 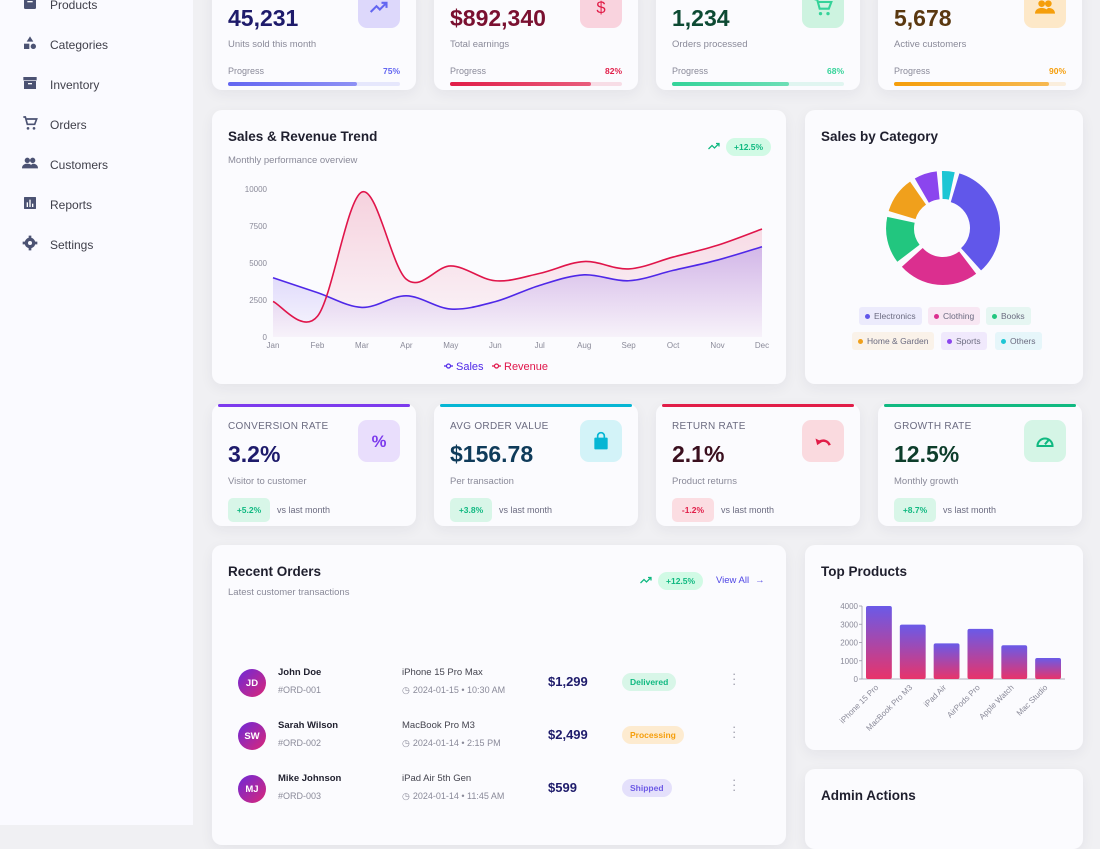 I want to click on legend-item: Home & Garden, so click(x=893, y=341).